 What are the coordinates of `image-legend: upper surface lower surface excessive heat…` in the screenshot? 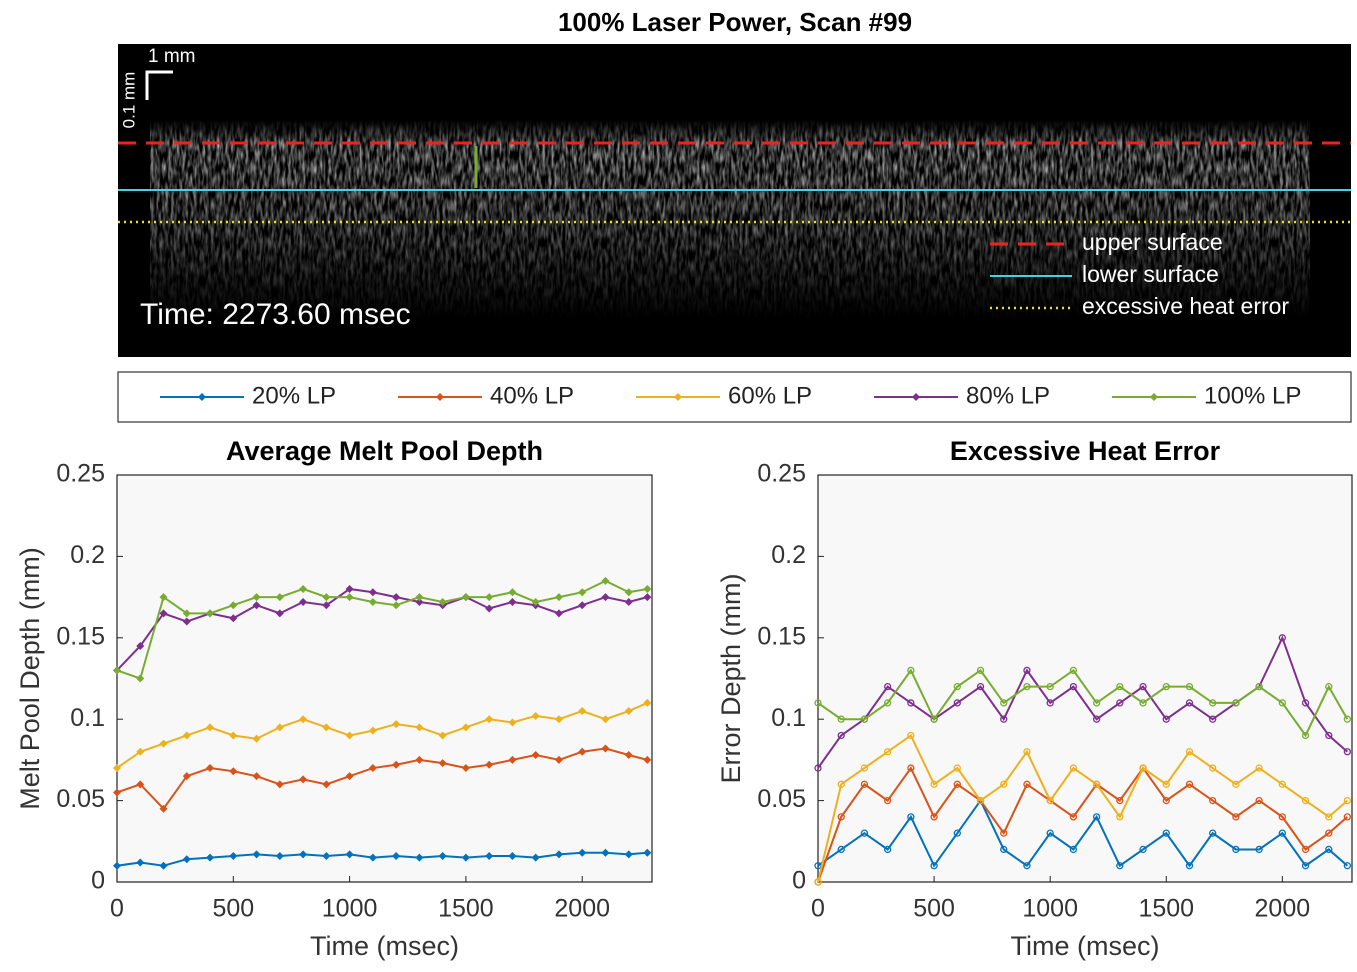 It's located at (1139, 274).